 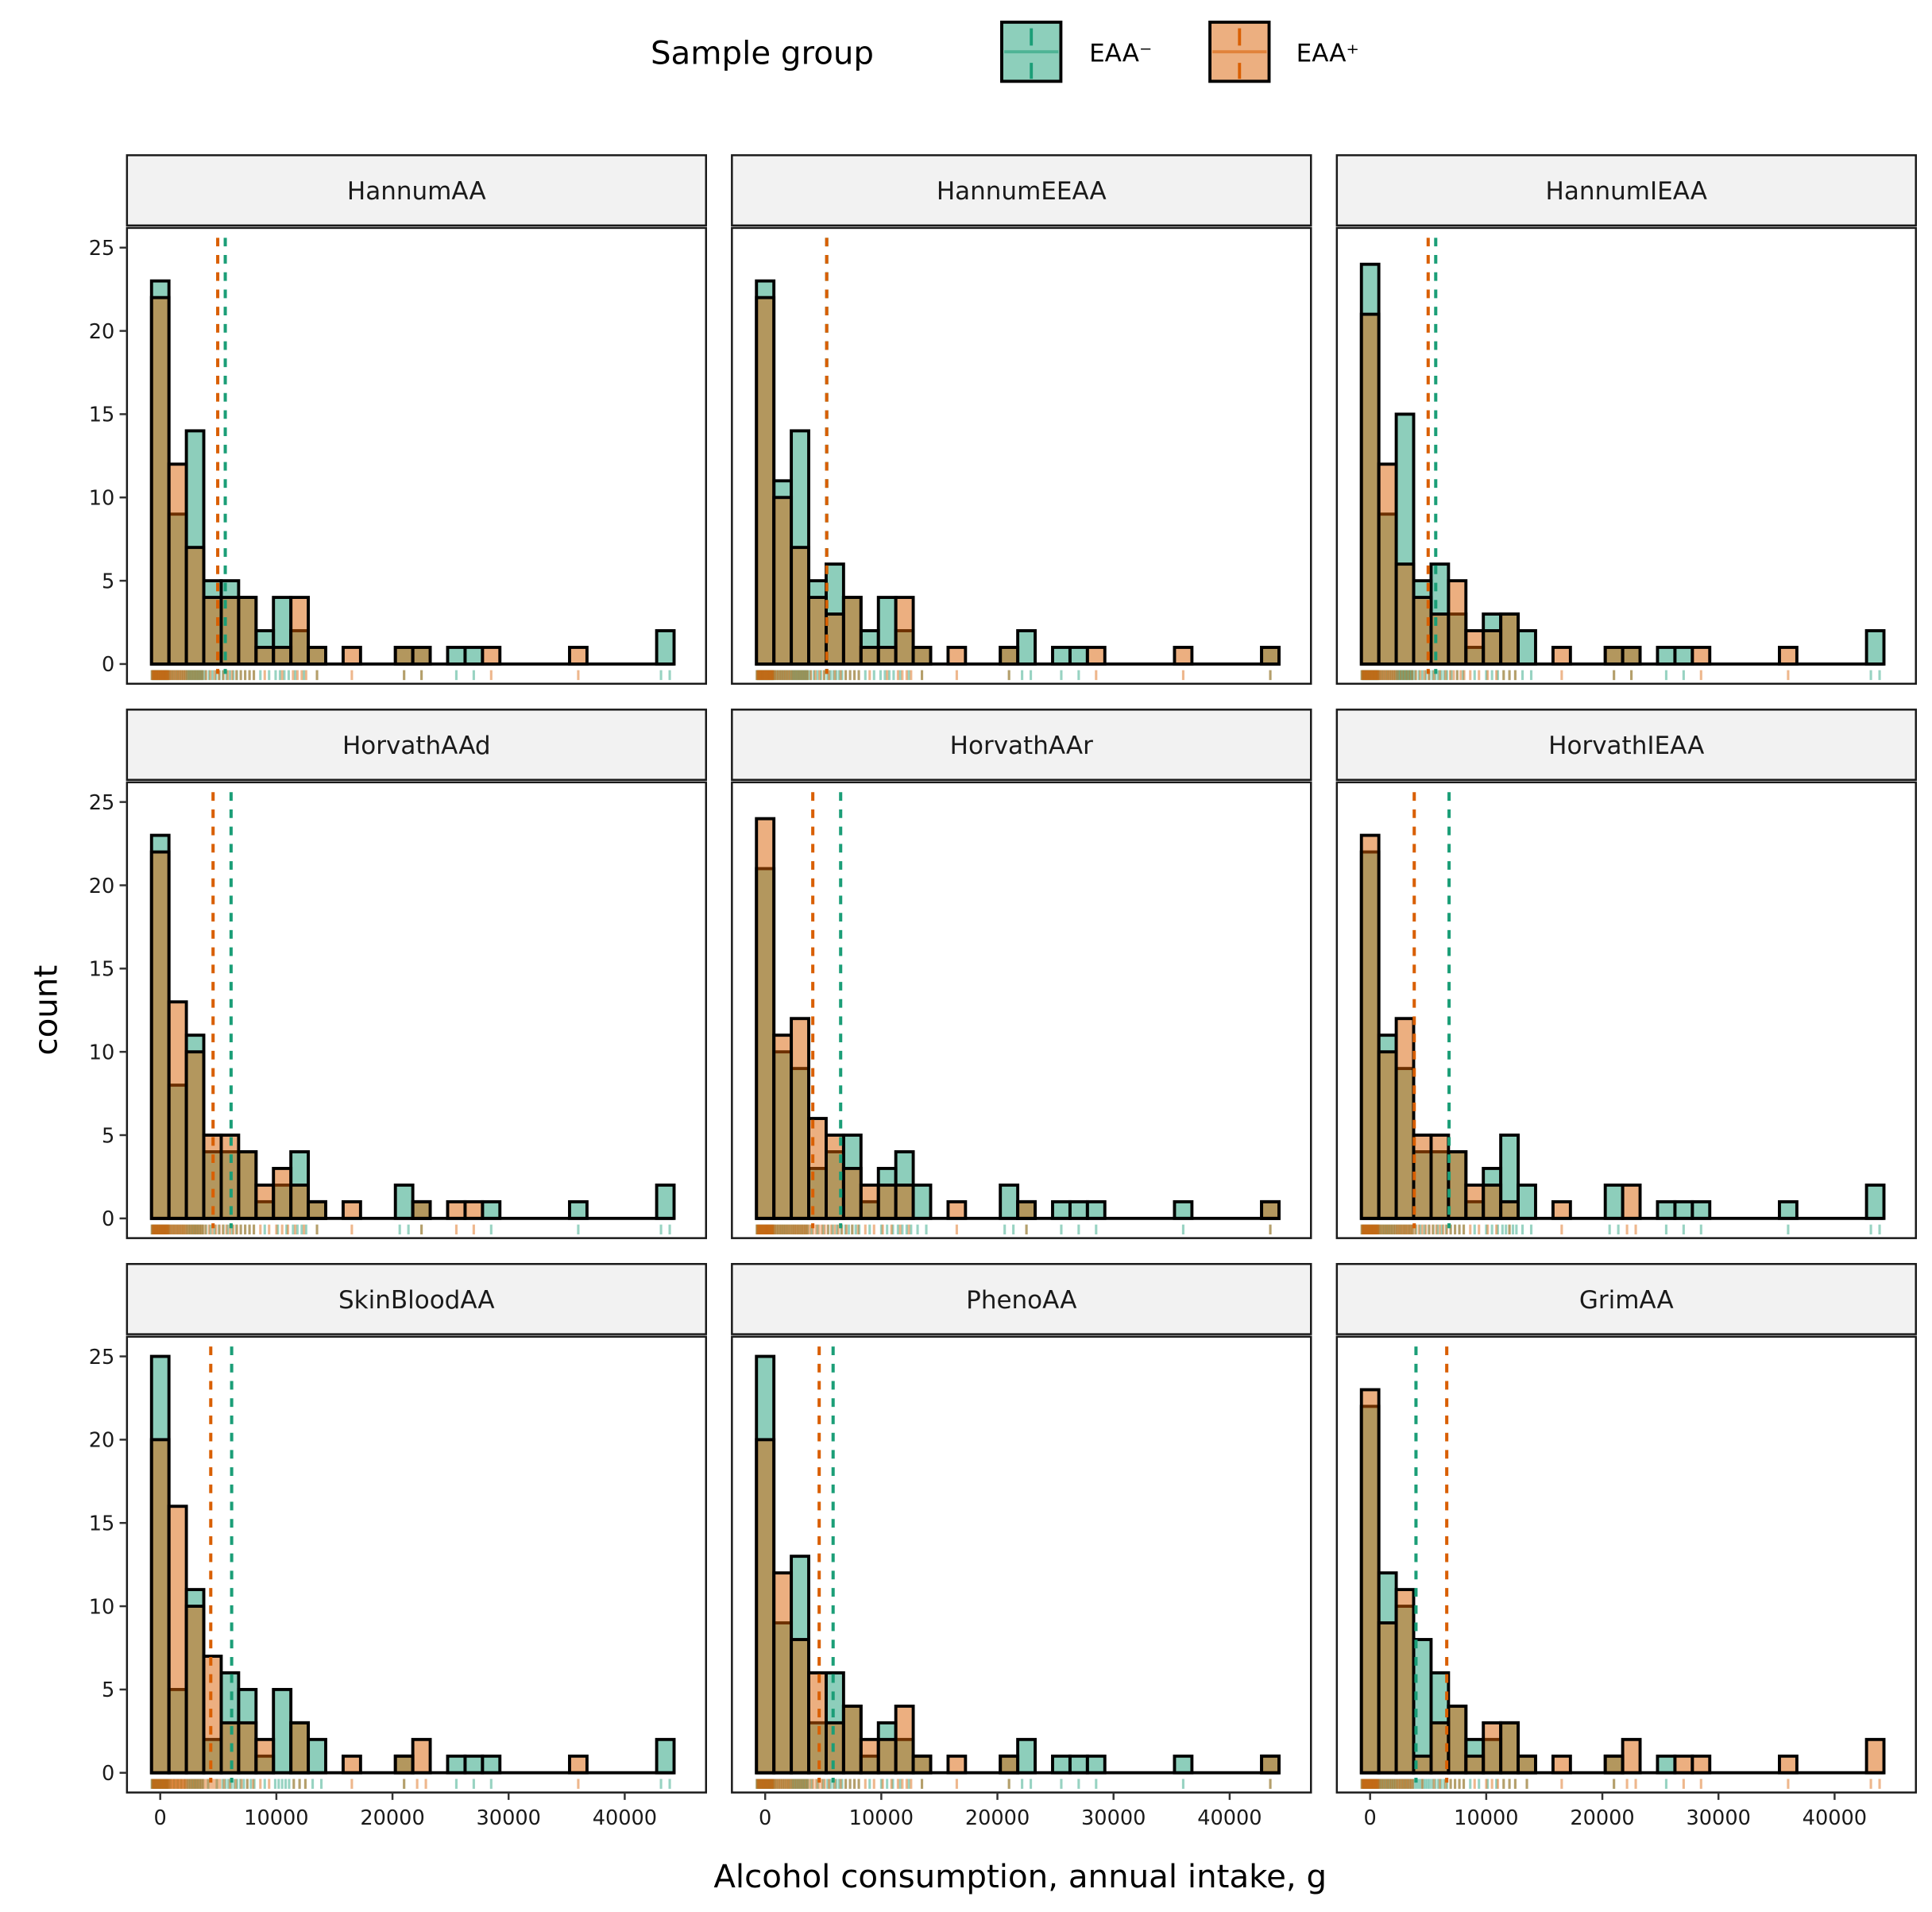 I want to click on facet-panel-horvathaad: HorvathAAd 0 5 10 15 20 25, so click(x=398, y=974).